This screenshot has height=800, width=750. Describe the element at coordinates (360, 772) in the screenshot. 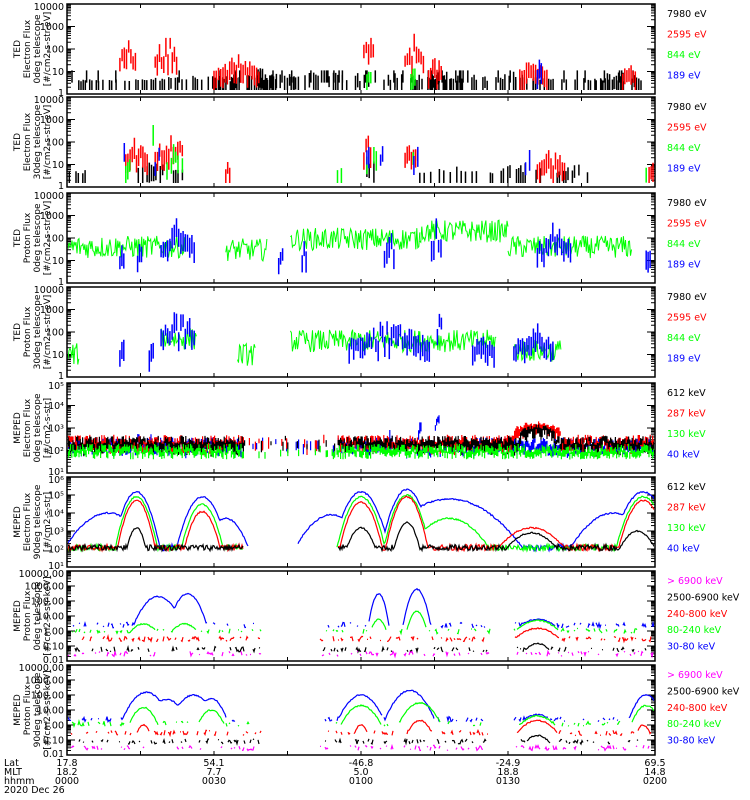

I see `x-tick-mlt: 5.0` at that location.